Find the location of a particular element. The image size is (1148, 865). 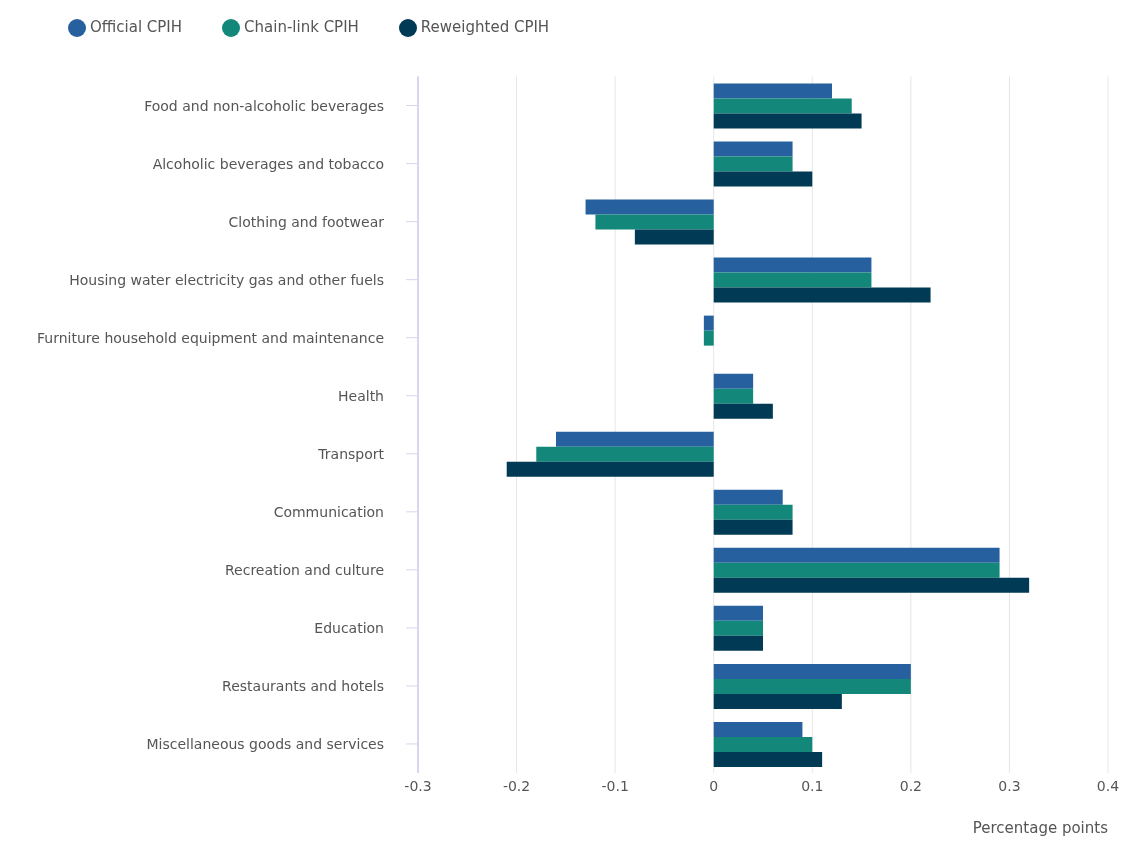

x-tick-label: 0.2 is located at coordinates (910, 785).